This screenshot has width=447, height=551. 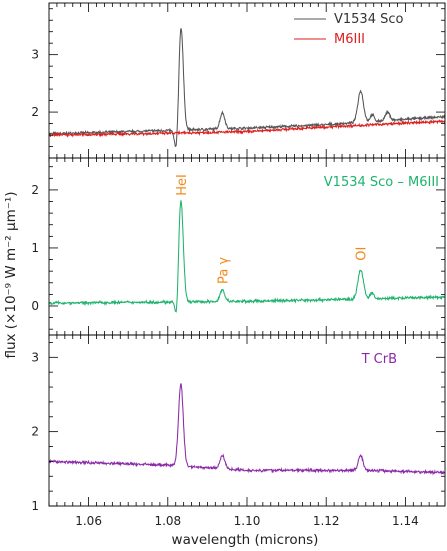 What do you see at coordinates (247, 521) in the screenshot?
I see `x-tick-label: 1.10` at bounding box center [247, 521].